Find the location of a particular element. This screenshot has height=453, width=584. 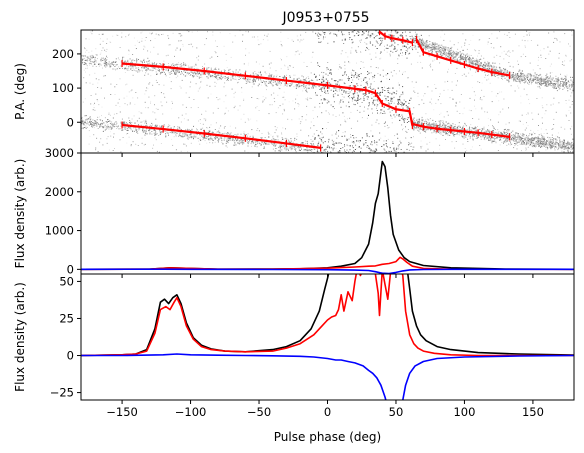

x-tick-label: −100 is located at coordinates (191, 412).